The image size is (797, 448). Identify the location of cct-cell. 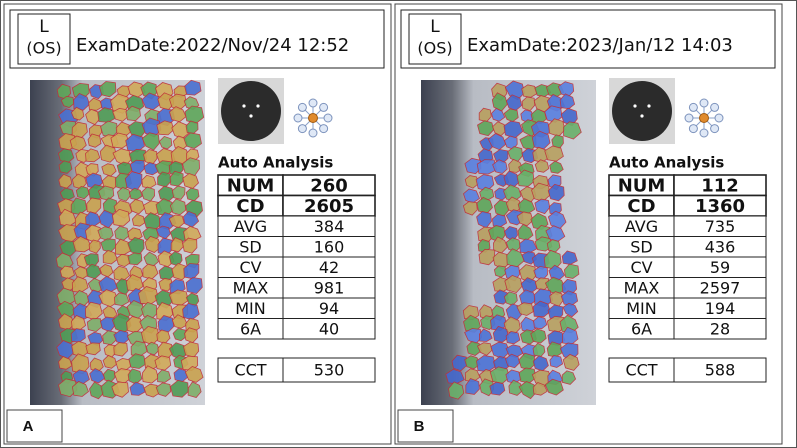
(687, 370).